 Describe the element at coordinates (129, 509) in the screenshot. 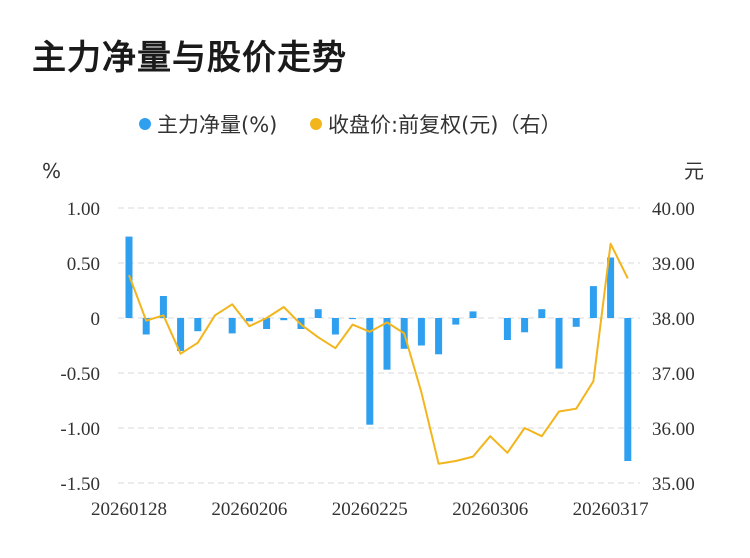

I see `x-tick-label: 20260128` at that location.